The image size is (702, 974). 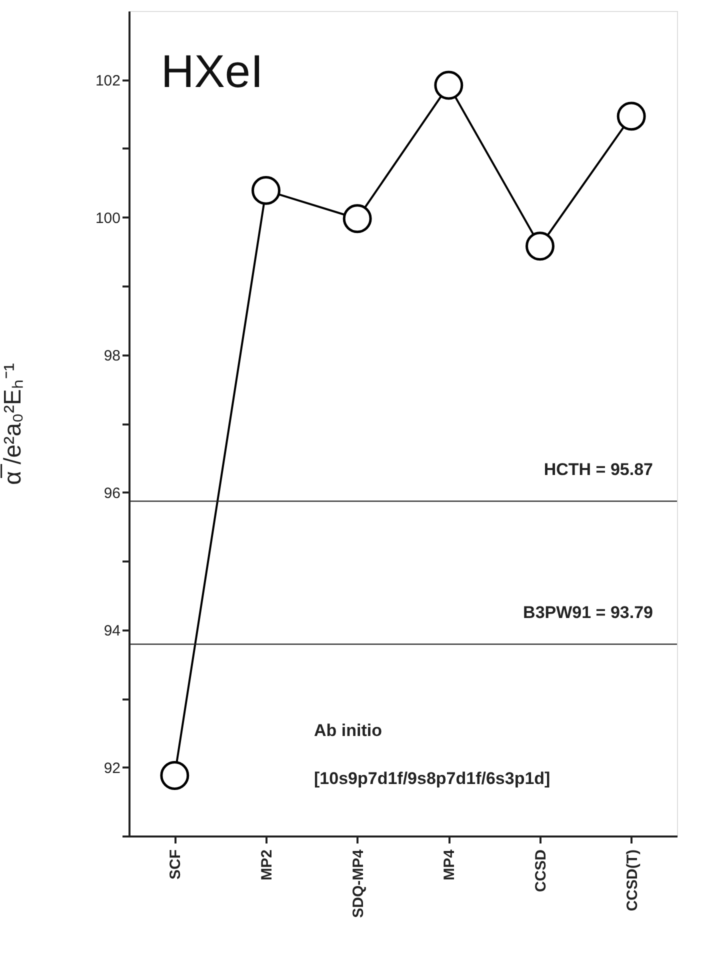 What do you see at coordinates (358, 883) in the screenshot?
I see `x-tick-label: SDQ-MP4` at bounding box center [358, 883].